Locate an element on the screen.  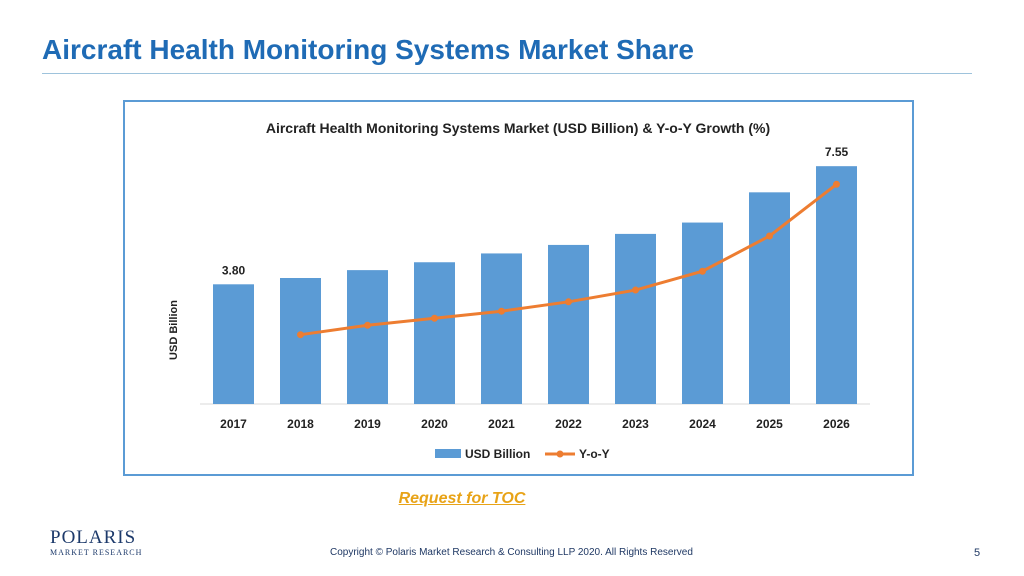
title-divider is located at coordinates (507, 73).